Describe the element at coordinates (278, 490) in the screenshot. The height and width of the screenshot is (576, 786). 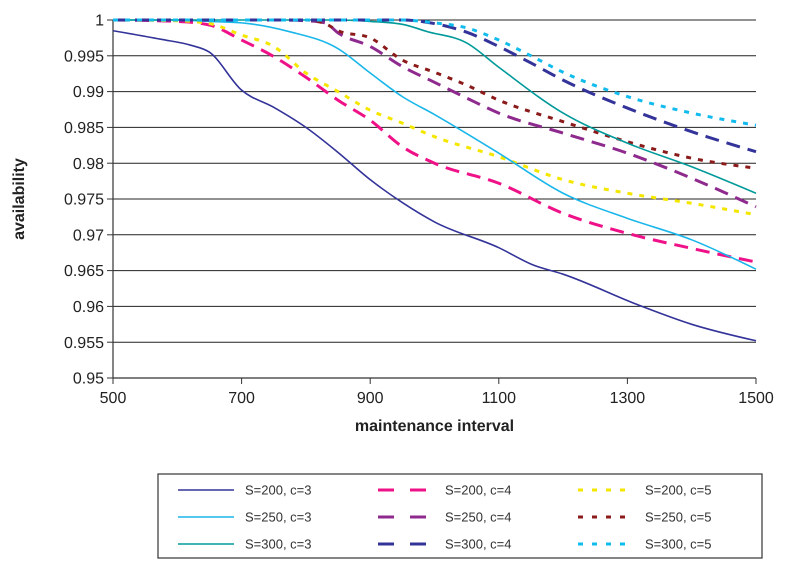
I see `legend-label: S=200, c=3` at that location.